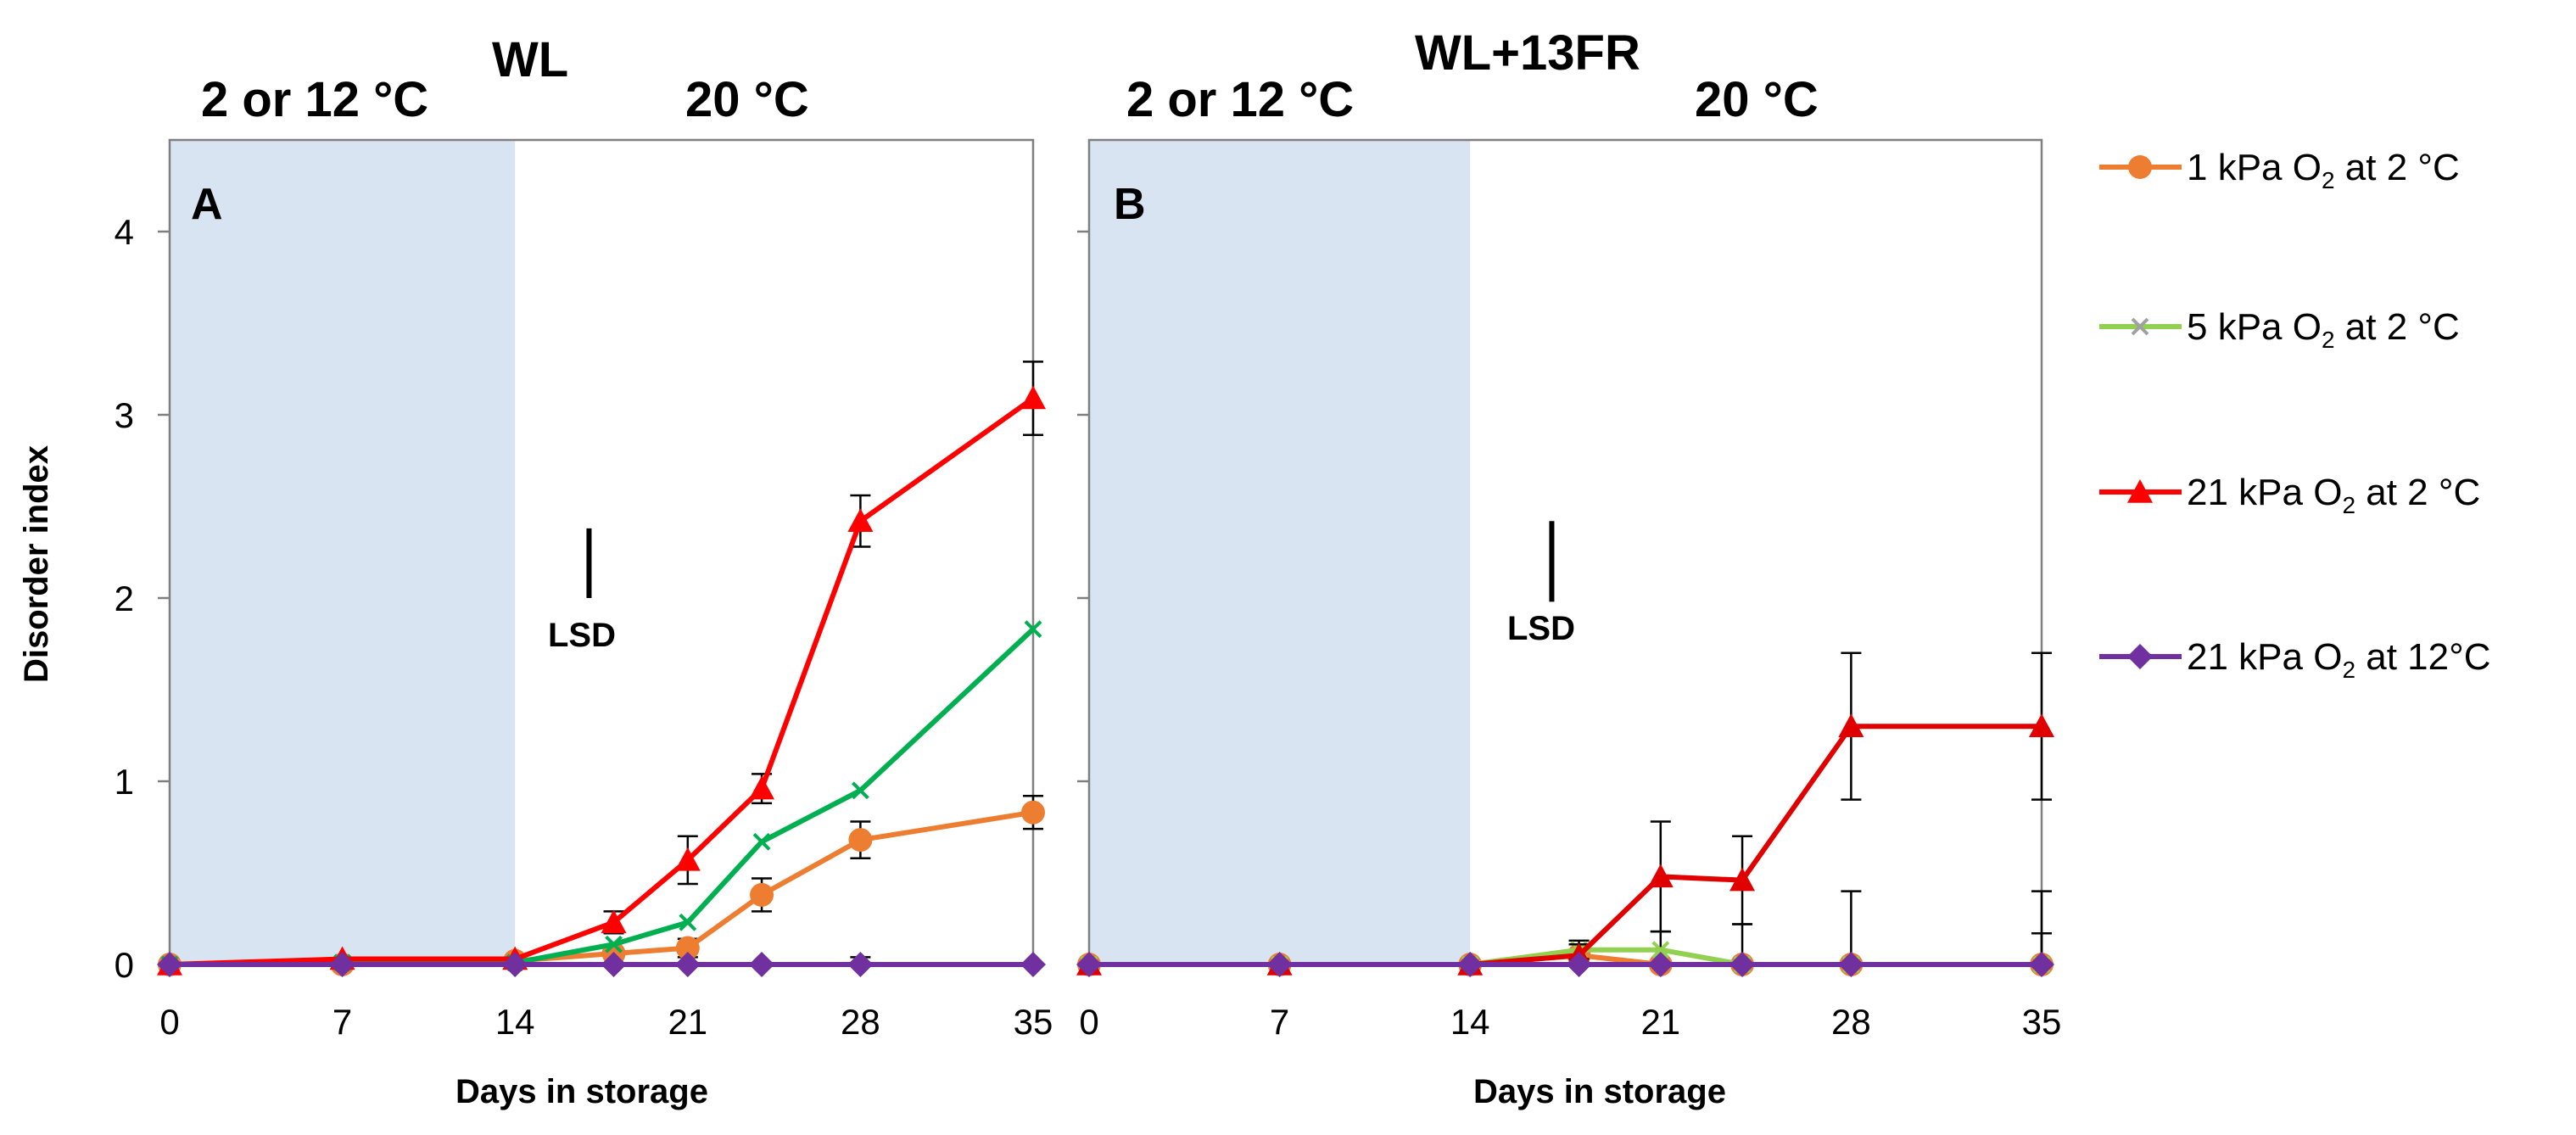  I want to click on legend-label: 1 kPa O2 at 2 °C, so click(2323, 170).